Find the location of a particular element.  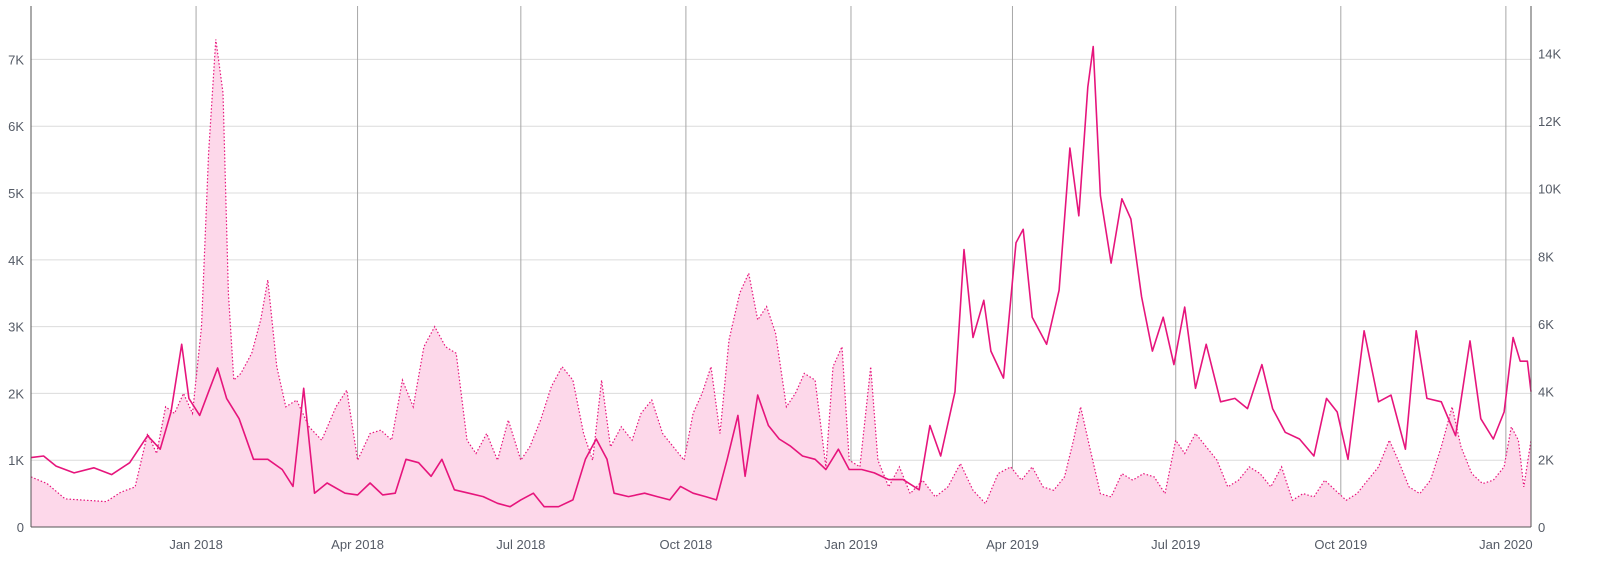

y-right-tick-label: 10K is located at coordinates (1549, 189).